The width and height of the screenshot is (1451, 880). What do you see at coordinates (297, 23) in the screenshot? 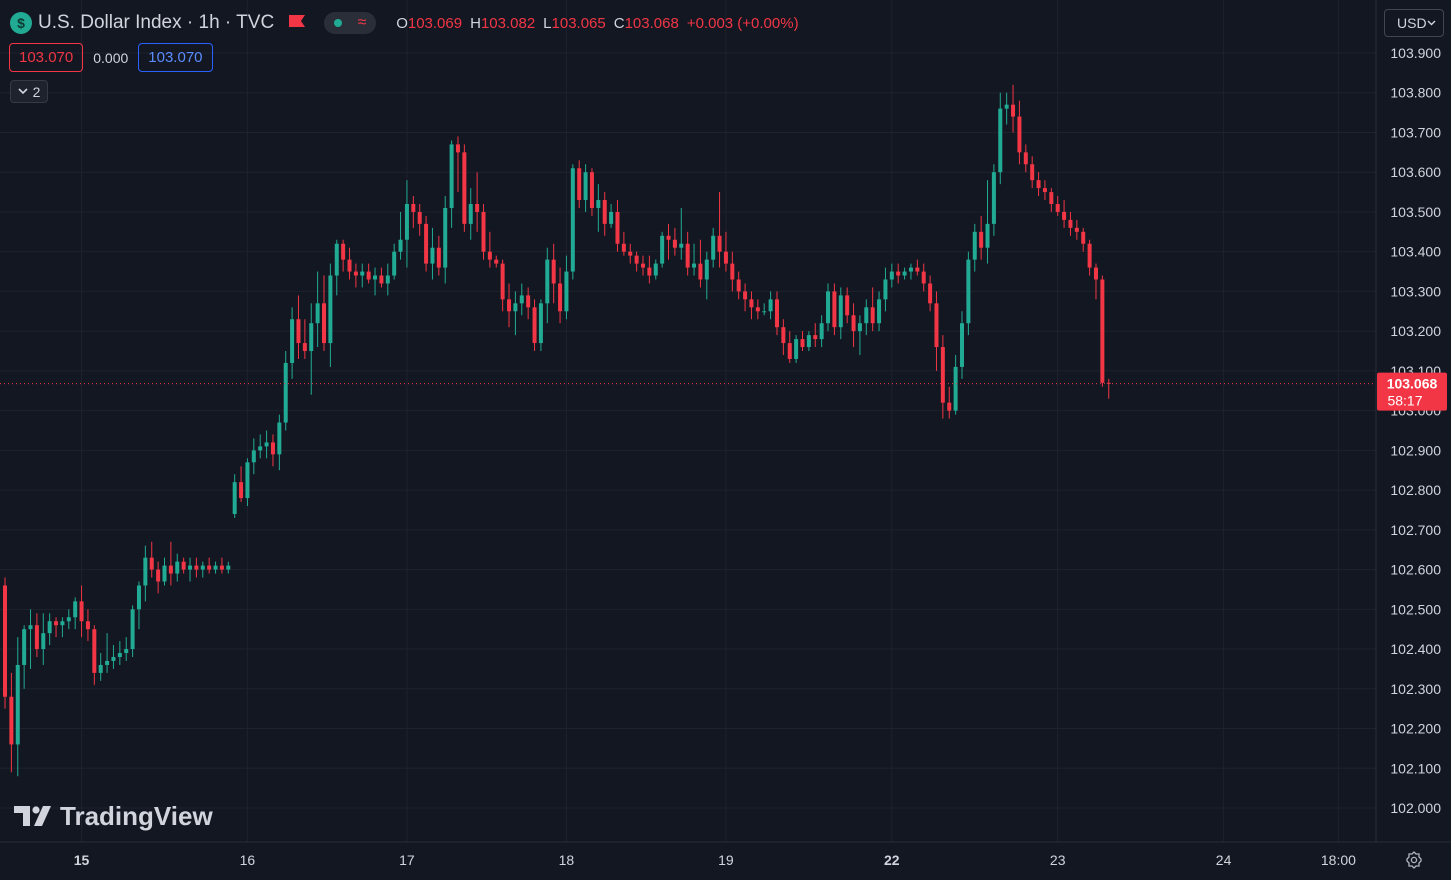
I see `red-flag-icon` at bounding box center [297, 23].